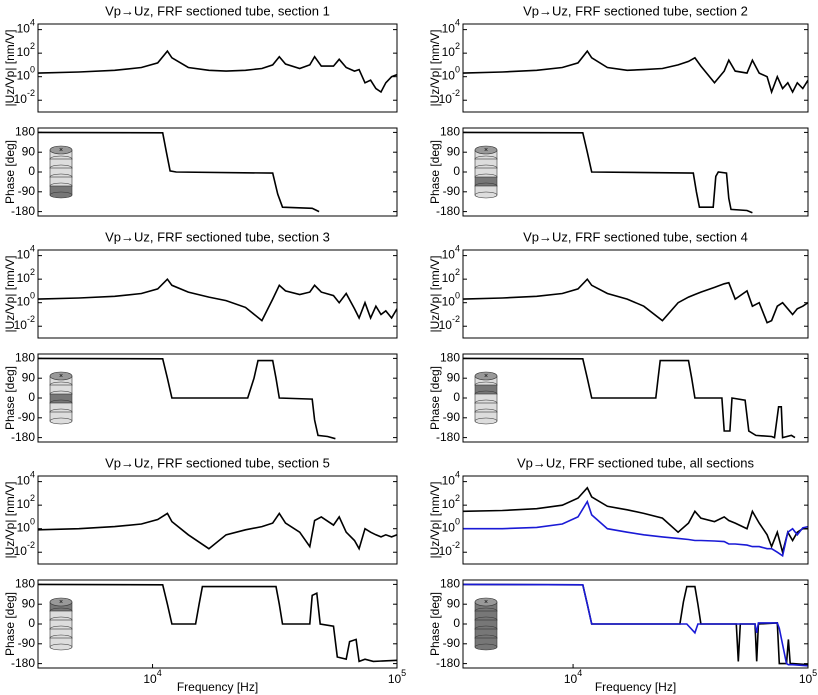  I want to click on x-tick-label: 104, so click(573, 677).